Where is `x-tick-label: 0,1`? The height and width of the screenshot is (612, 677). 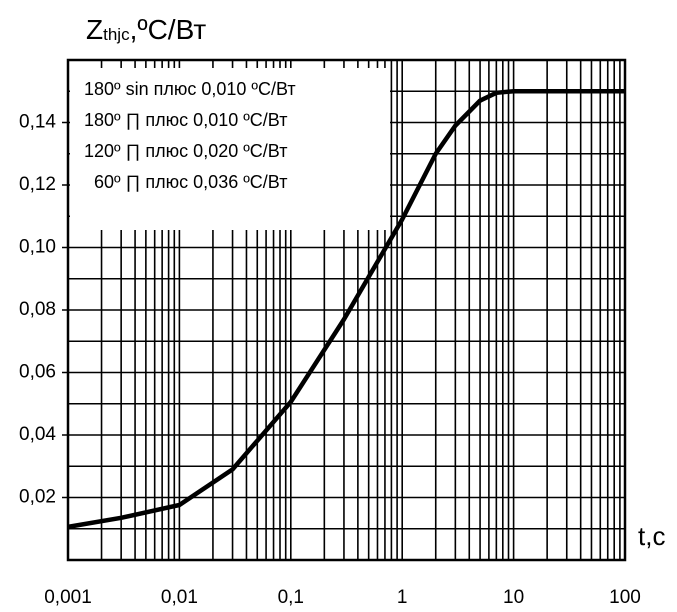 x-tick-label: 0,1 is located at coordinates (291, 597).